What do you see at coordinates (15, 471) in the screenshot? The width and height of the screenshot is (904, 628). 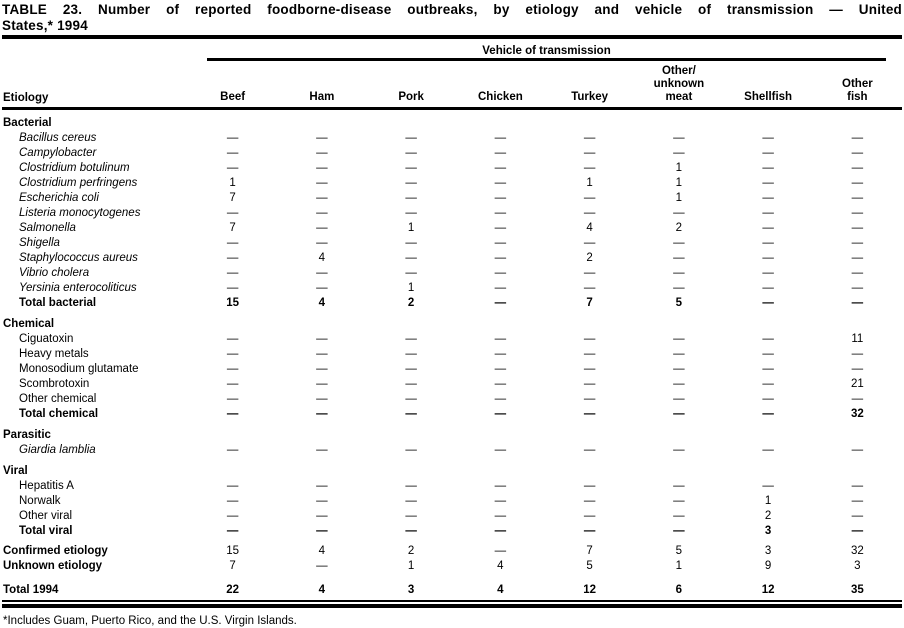 I see `row-label: Viral` at bounding box center [15, 471].